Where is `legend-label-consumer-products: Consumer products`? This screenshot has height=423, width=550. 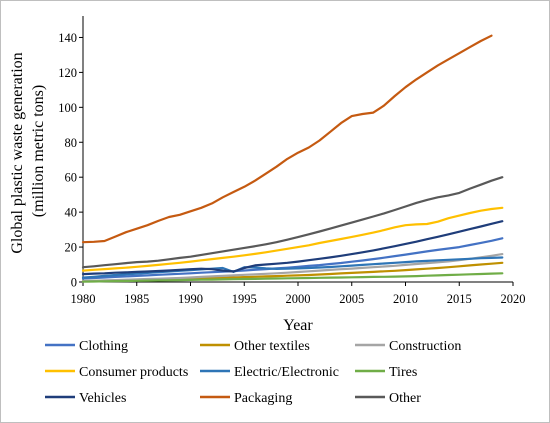
legend-label-consumer-products: Consumer products is located at coordinates (133, 372).